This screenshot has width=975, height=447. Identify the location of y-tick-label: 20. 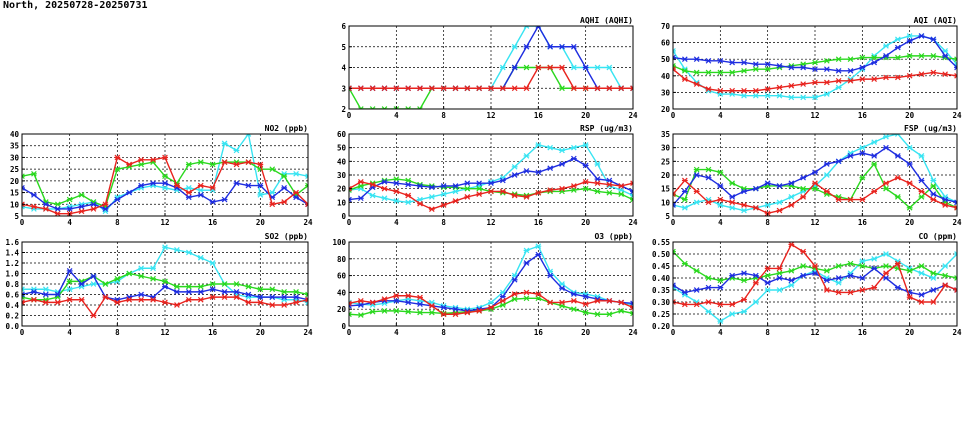
(342, 309).